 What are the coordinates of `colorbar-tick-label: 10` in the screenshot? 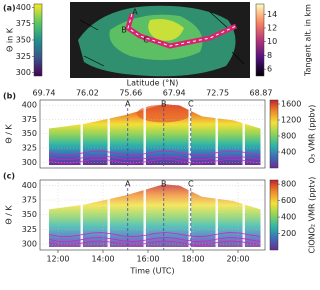 It's located at (272, 41).